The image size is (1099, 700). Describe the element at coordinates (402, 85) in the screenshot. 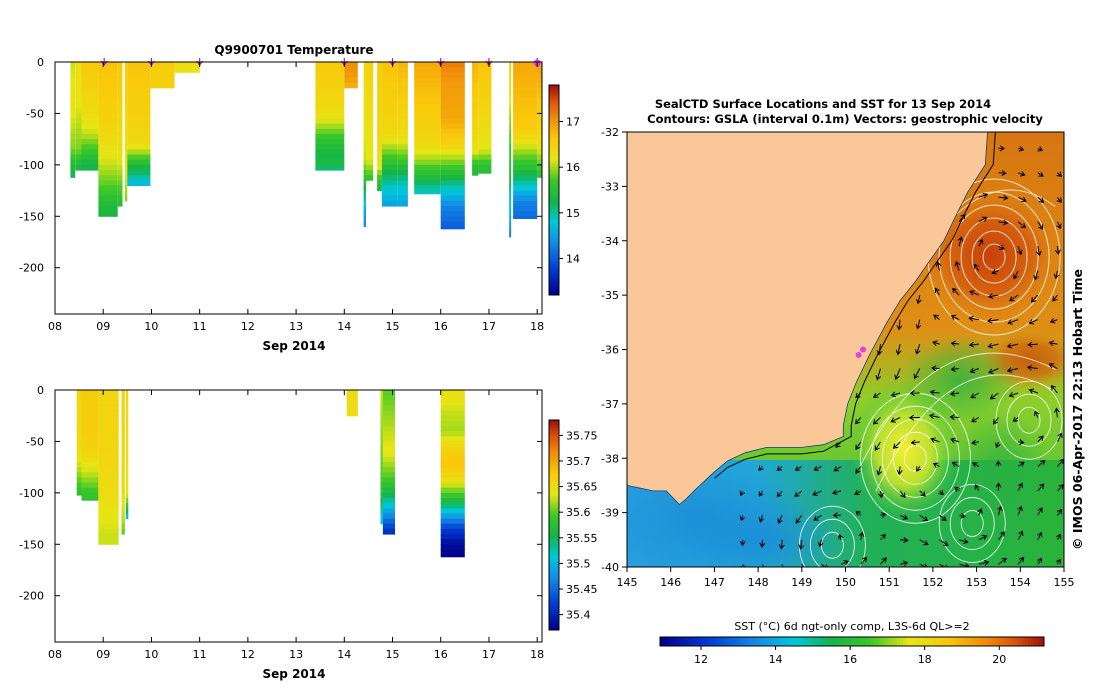

I see `profile-15-cell` at that location.